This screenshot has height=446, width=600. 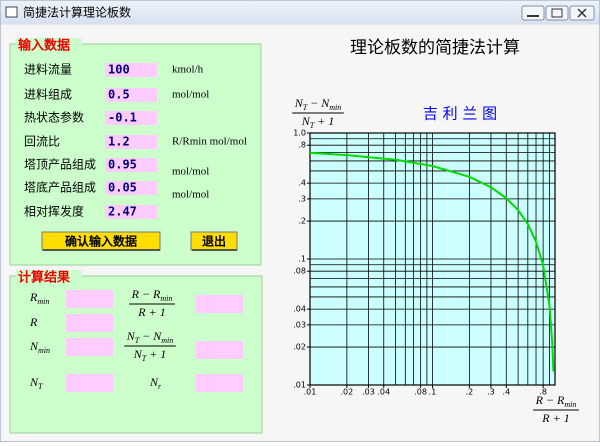 I want to click on minimize-button, so click(x=533, y=13).